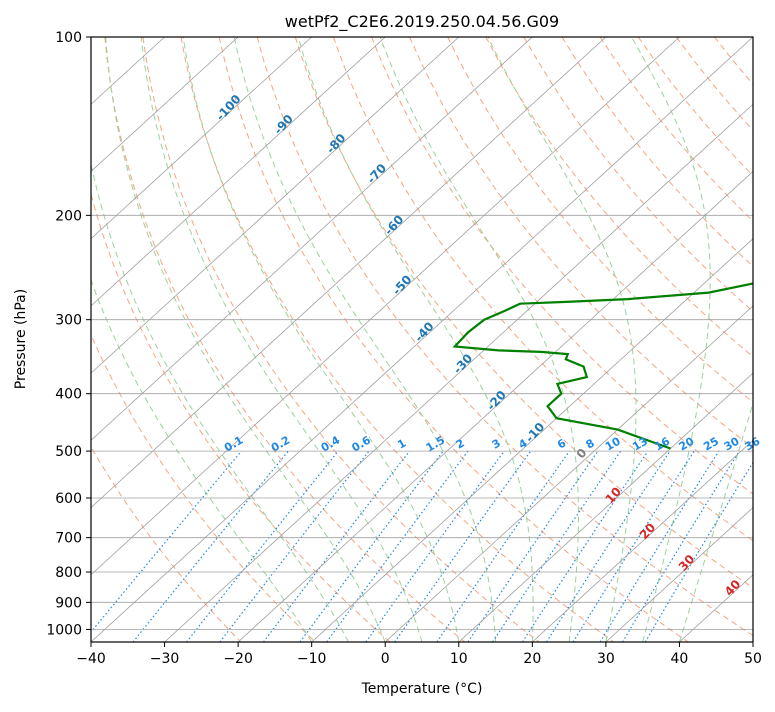 The width and height of the screenshot is (775, 712). I want to click on surface-temp-label: 20, so click(648, 531).